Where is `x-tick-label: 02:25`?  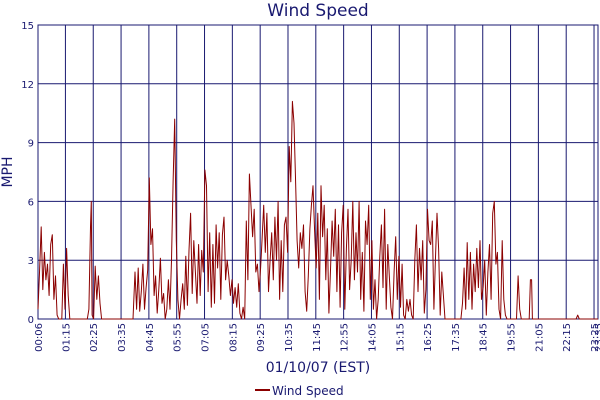 x-tick-label: 02:25 is located at coordinates (94, 337).